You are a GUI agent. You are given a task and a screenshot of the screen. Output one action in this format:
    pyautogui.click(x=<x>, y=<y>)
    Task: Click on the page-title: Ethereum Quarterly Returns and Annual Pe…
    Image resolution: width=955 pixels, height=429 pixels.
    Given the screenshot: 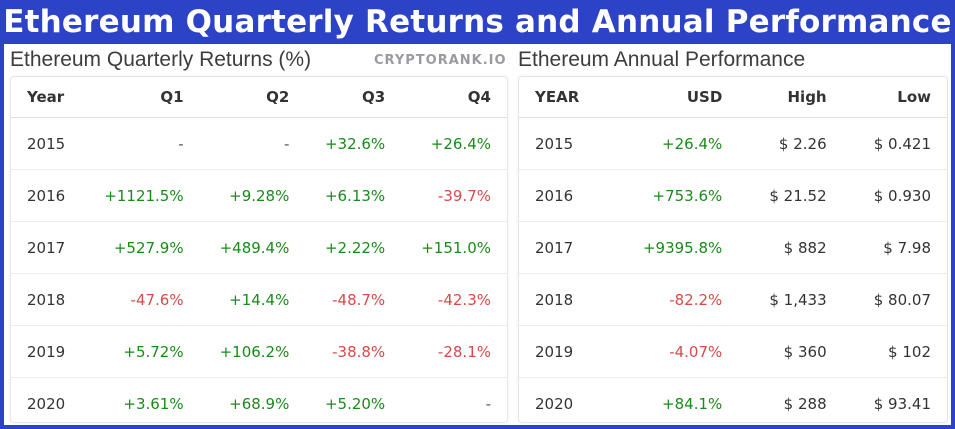 What is the action you would take?
    pyautogui.click(x=477, y=22)
    